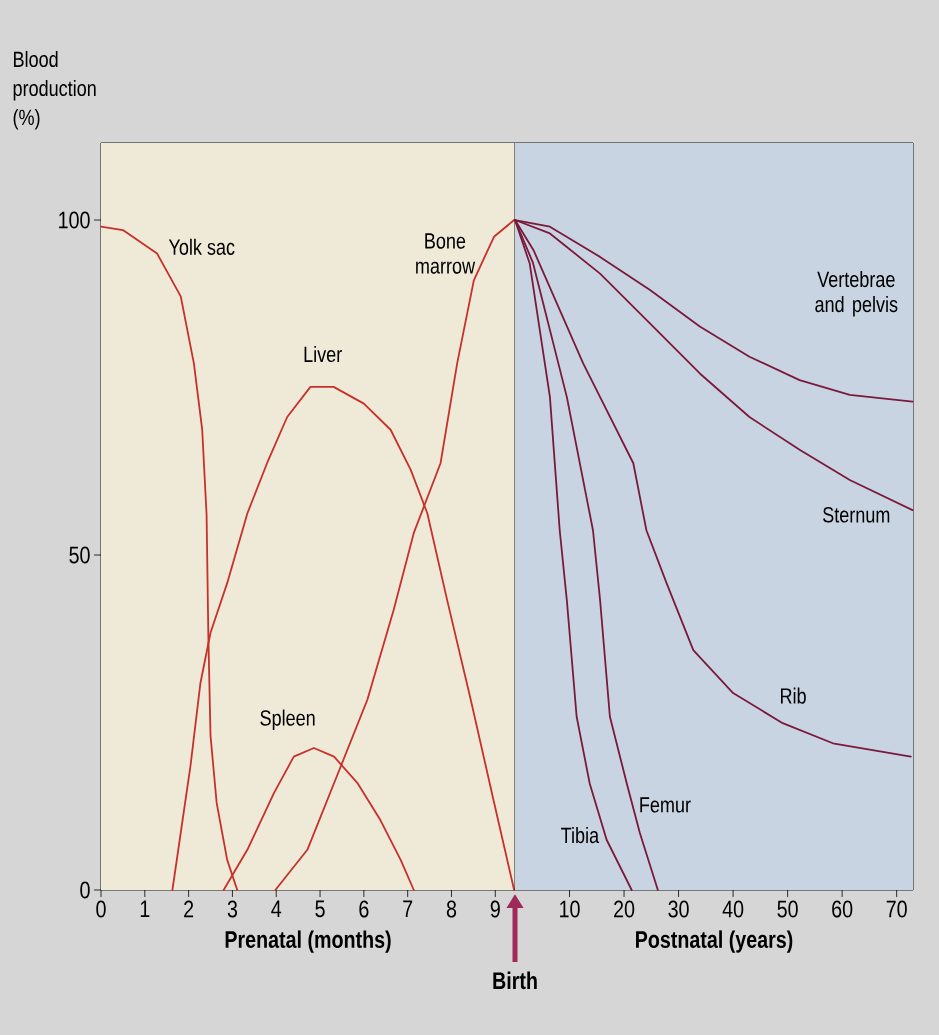  Describe the element at coordinates (145, 909) in the screenshot. I see `x-tick-label: 1` at that location.